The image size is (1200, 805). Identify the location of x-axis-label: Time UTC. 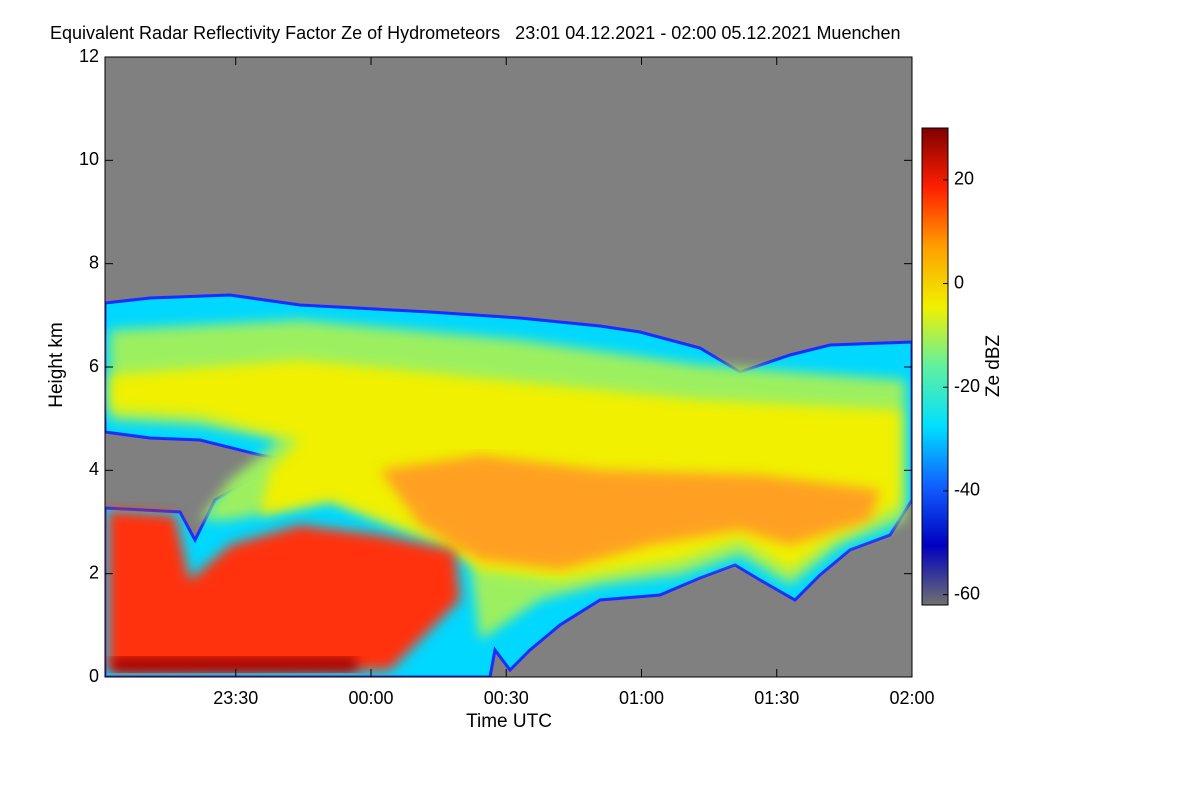
(509, 721).